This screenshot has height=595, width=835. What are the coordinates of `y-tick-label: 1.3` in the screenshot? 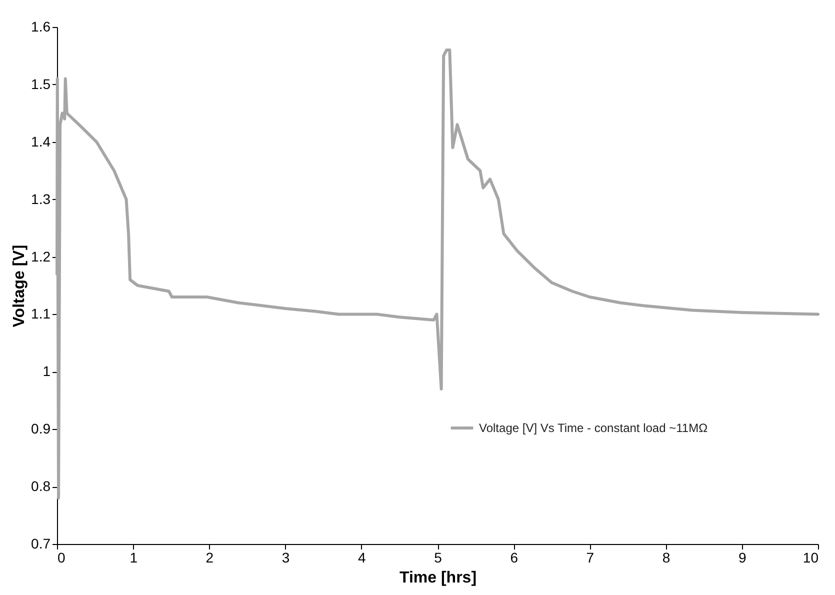 It's located at (41, 198).